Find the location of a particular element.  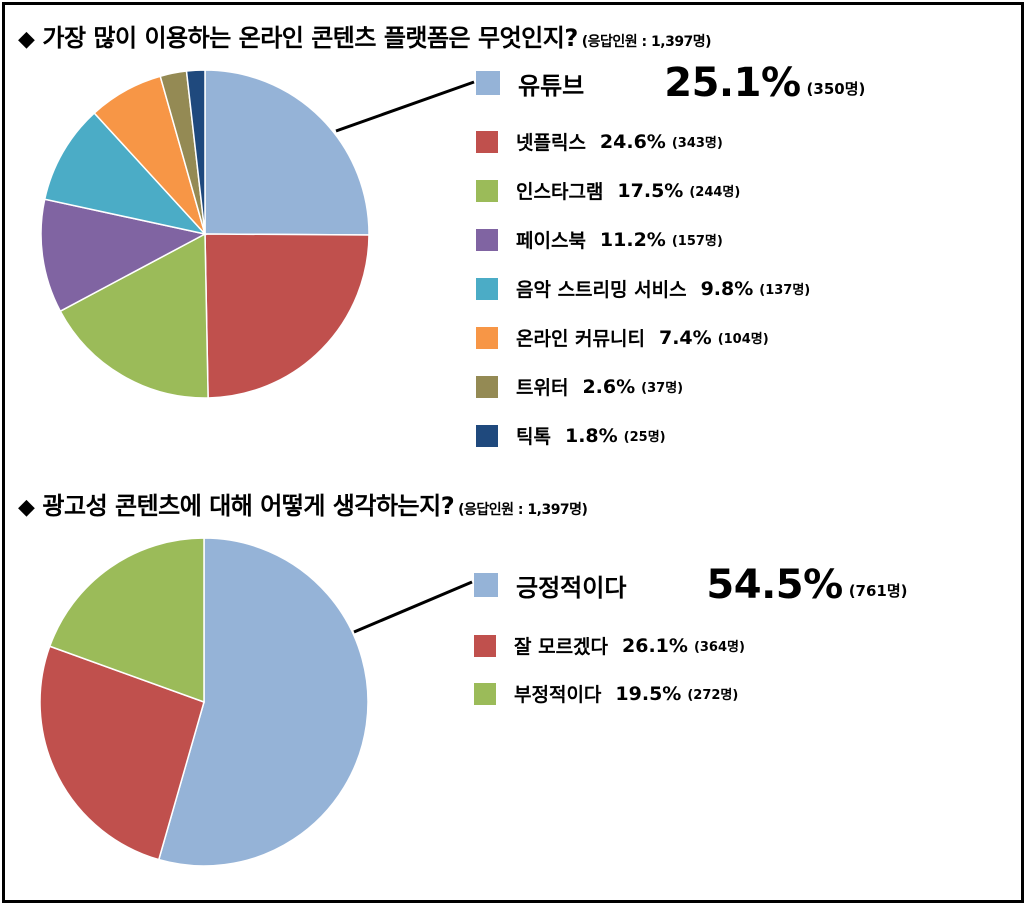

platform-legend-count-2: (244명) is located at coordinates (715, 192).